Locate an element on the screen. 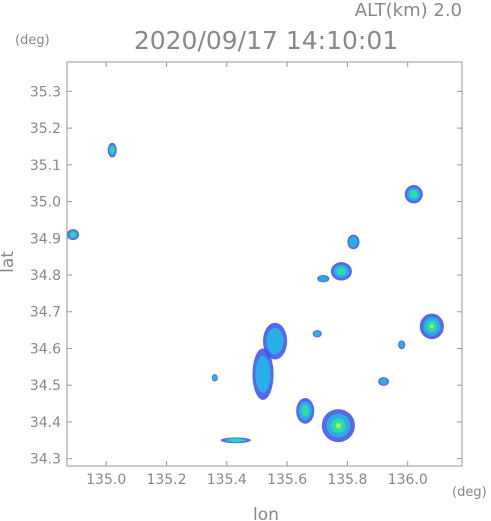 The image size is (491, 521). x-tick-label: 135.0 is located at coordinates (106, 480).